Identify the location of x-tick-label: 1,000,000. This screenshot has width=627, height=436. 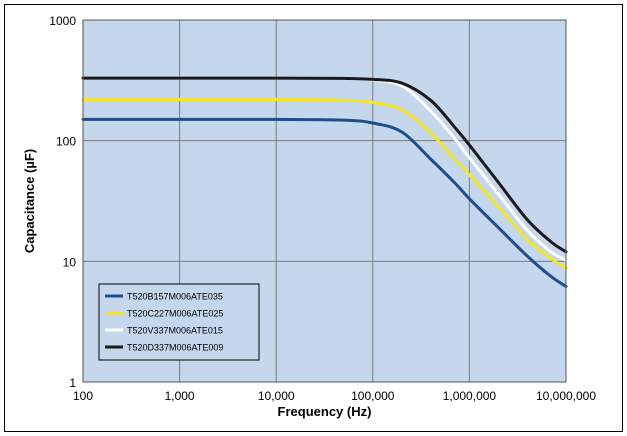
(470, 396).